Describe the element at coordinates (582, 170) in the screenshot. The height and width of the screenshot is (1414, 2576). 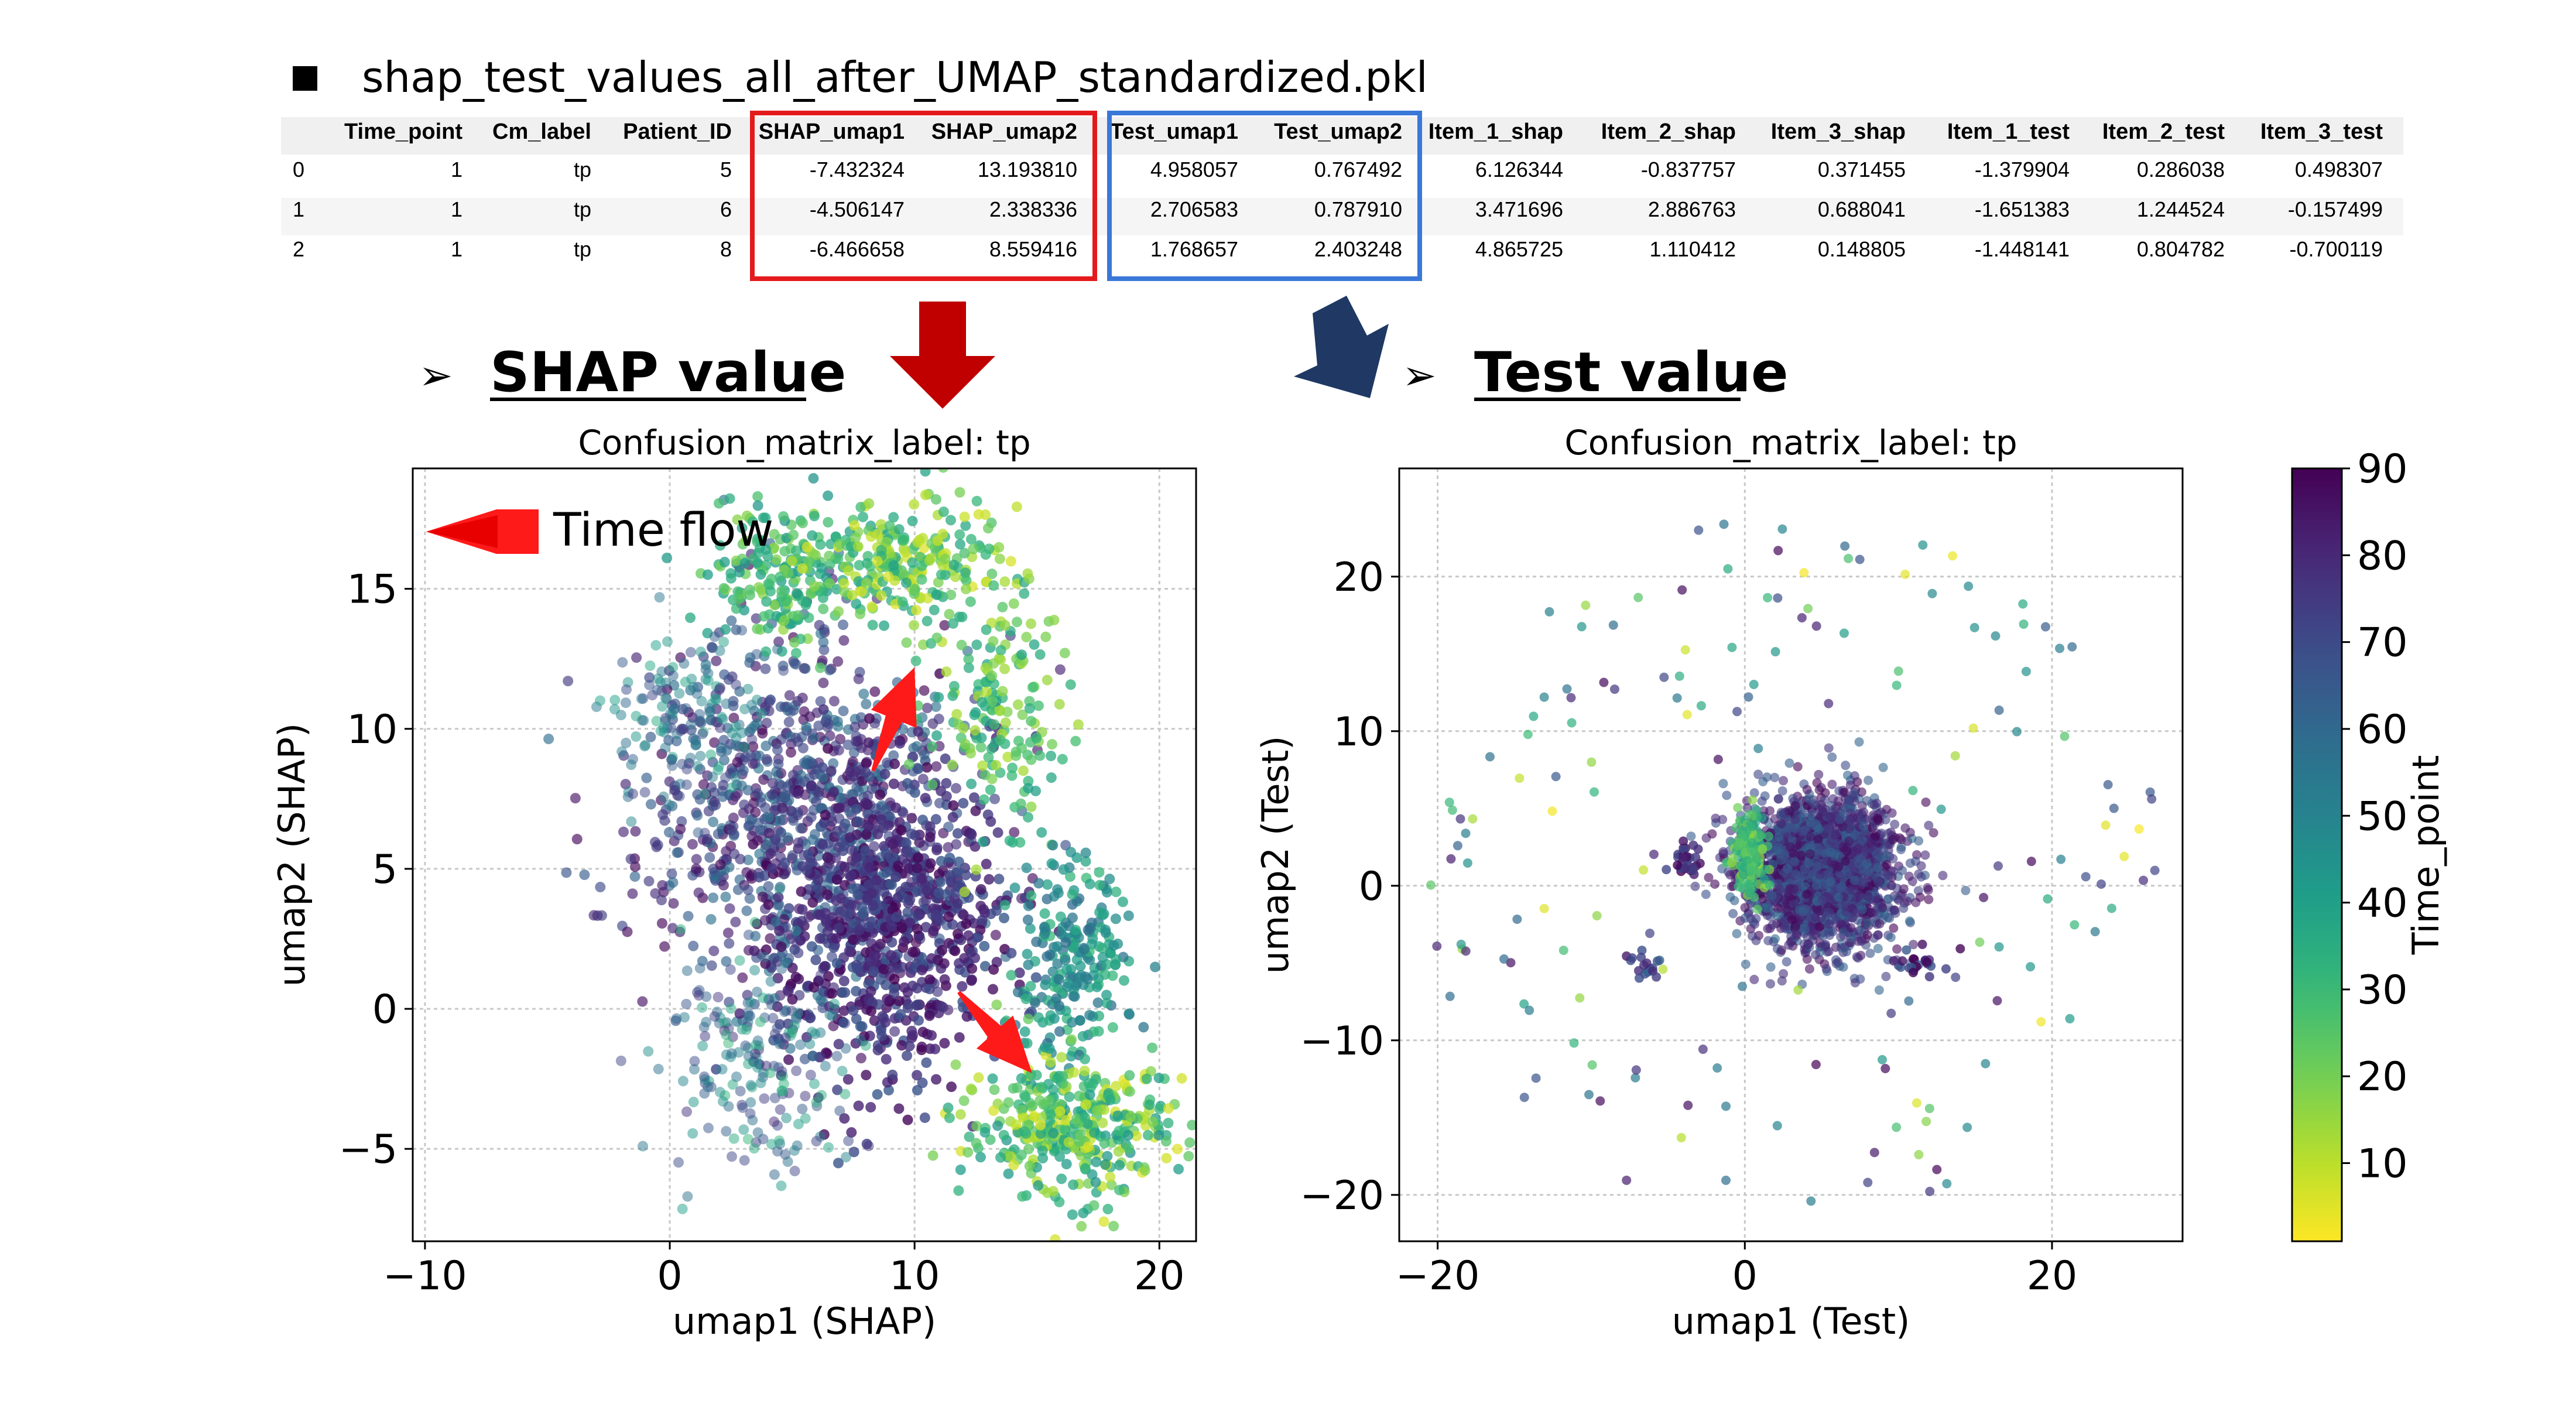
I see `table-cell: tp` at that location.